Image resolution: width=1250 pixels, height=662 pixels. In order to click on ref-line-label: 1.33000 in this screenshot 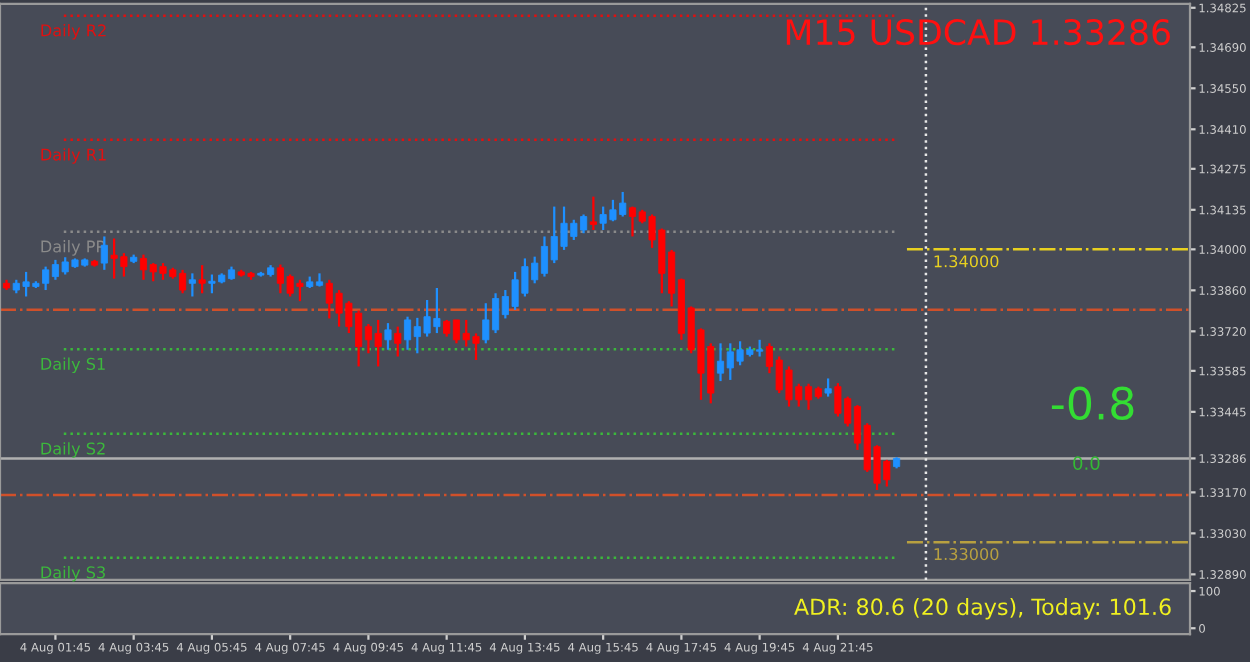, I will do `click(966, 554)`.